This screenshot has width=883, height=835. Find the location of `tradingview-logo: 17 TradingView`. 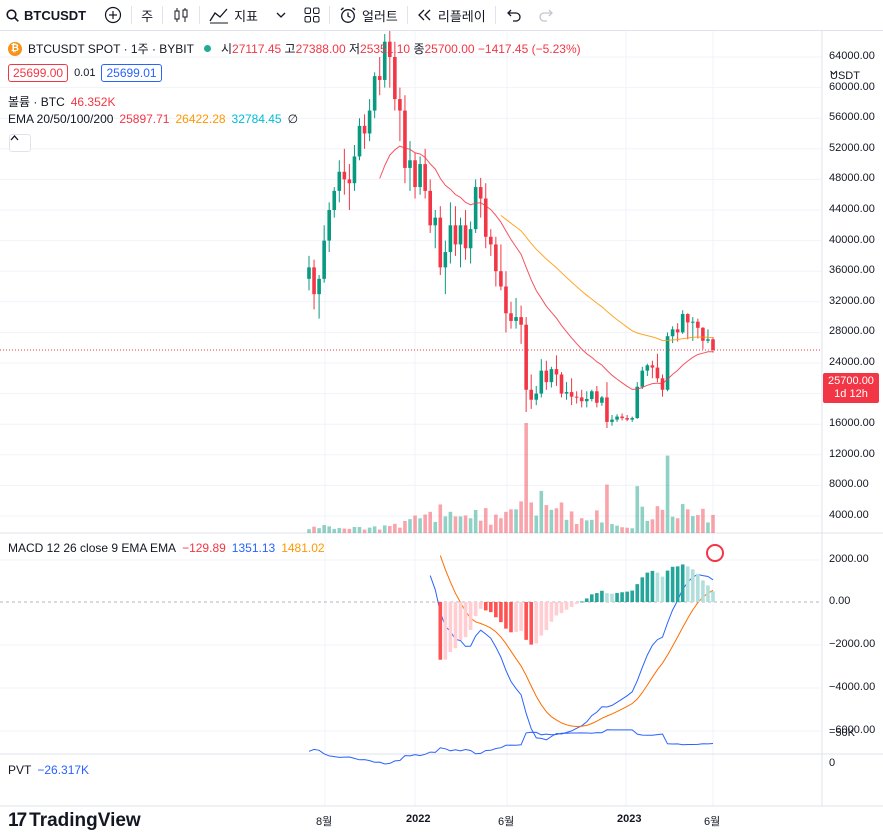

tradingview-logo: 17 TradingView is located at coordinates (74, 821).